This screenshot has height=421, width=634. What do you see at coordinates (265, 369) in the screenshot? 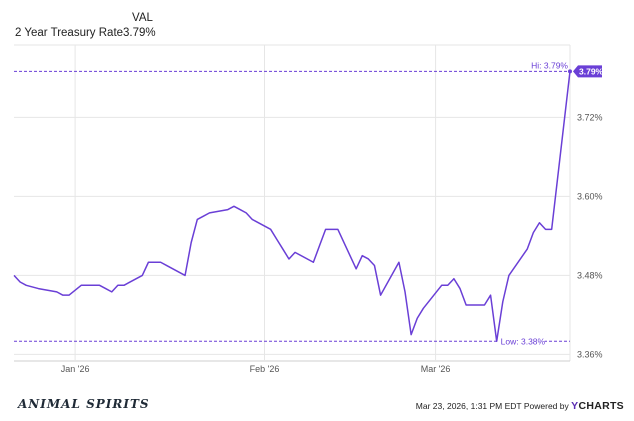
I see `x-tick-label: Feb '26` at bounding box center [265, 369].